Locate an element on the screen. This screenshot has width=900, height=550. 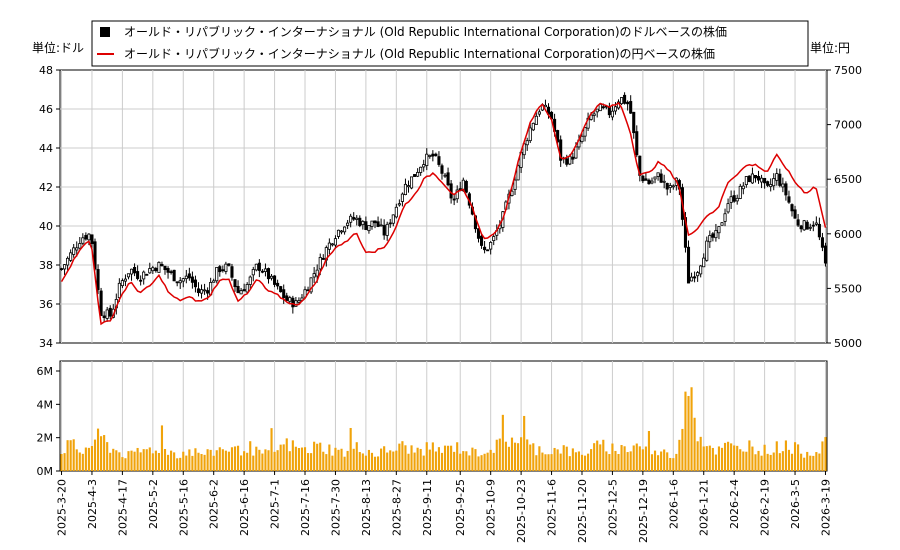
left-tick-label: 38 is located at coordinates (46, 265).